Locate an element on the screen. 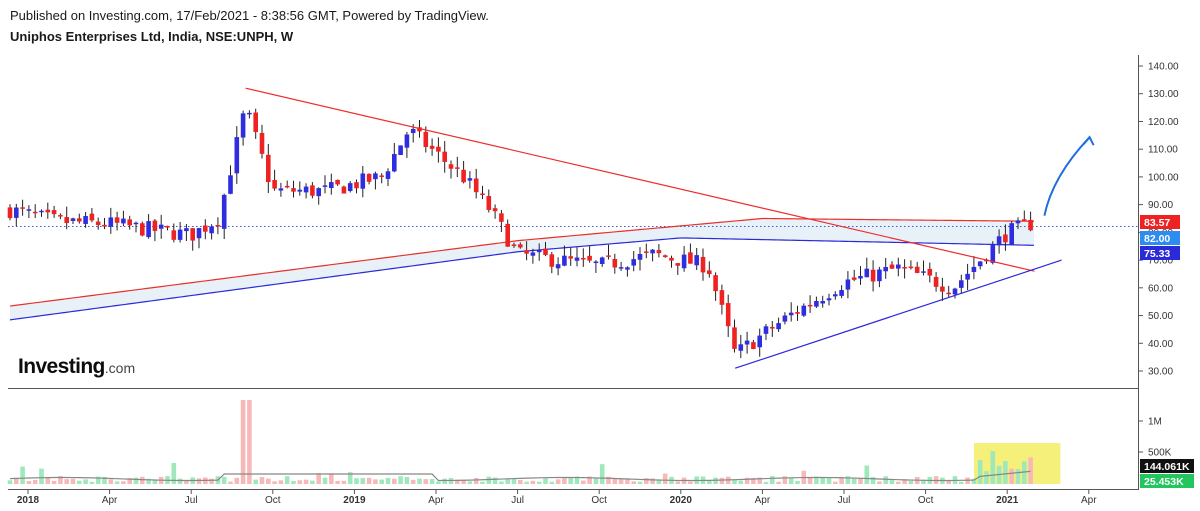 The width and height of the screenshot is (1200, 511). x-tick-label: 2018 is located at coordinates (28, 500).